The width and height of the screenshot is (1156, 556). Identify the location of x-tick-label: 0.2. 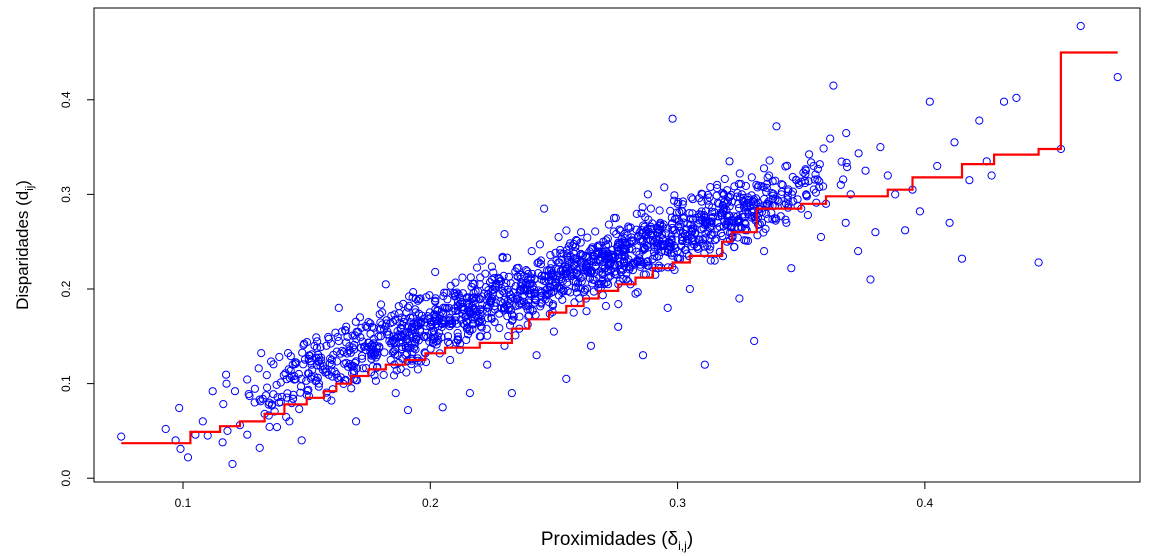
(430, 503).